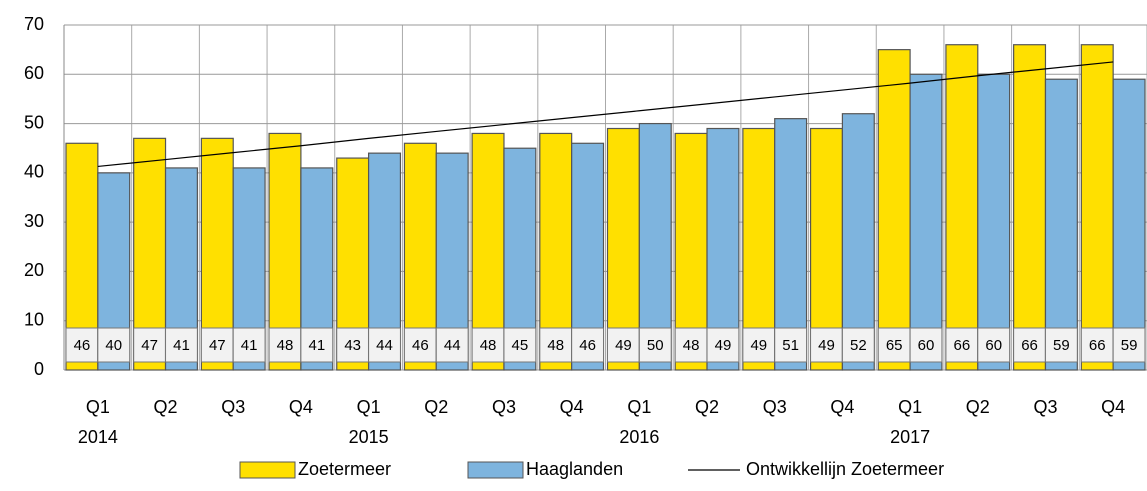 The height and width of the screenshot is (491, 1147). What do you see at coordinates (98, 437) in the screenshot?
I see `year-label: 2014` at bounding box center [98, 437].